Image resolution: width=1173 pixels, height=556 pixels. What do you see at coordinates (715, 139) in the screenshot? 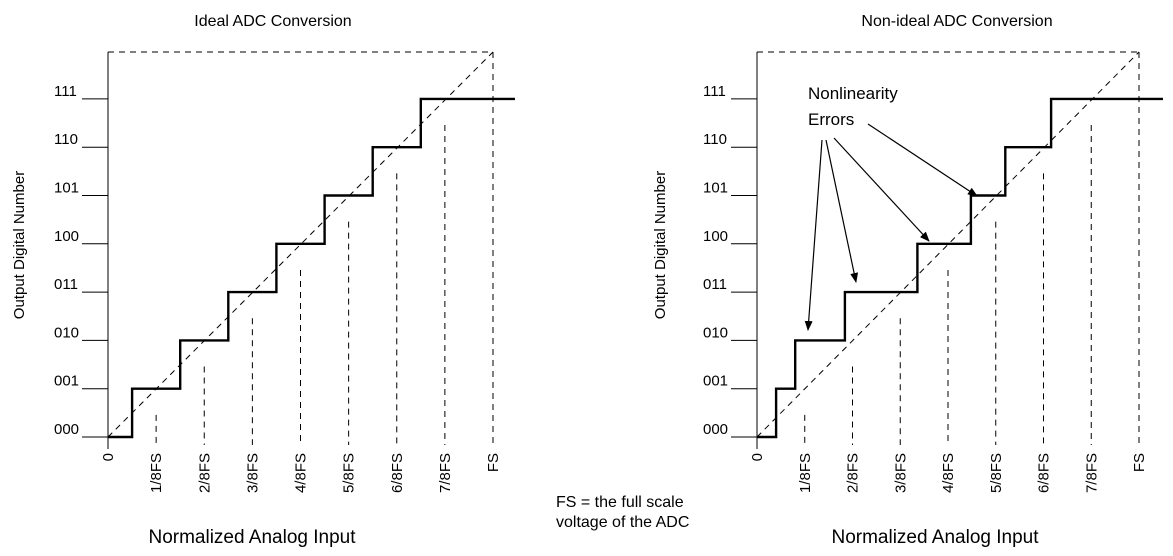
I see `nonideal-y-tick-label: 110` at bounding box center [715, 139].